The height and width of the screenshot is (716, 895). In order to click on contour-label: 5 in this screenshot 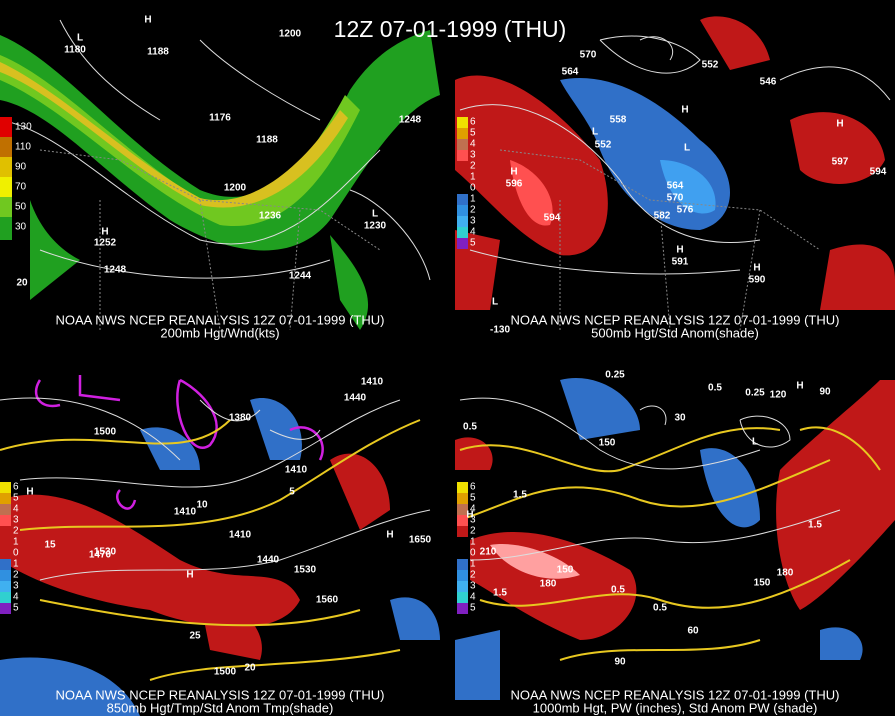, I will do `click(292, 492)`.